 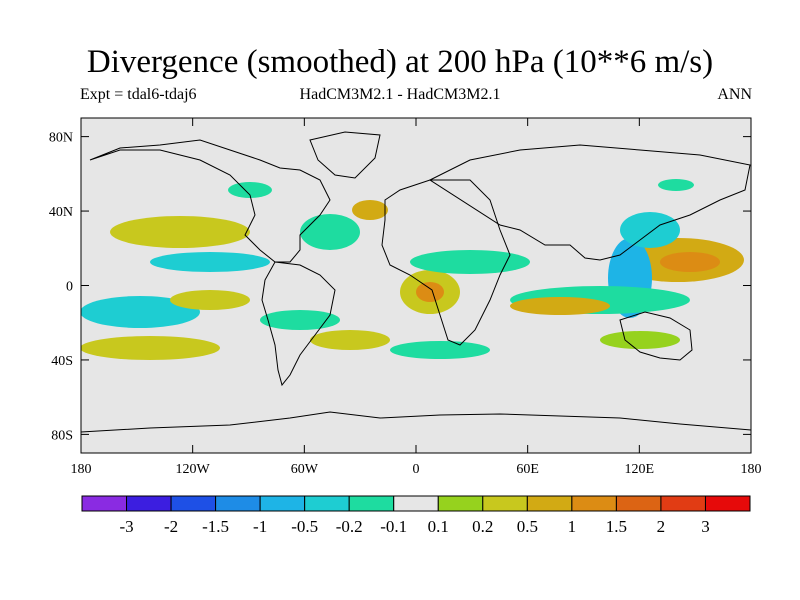 I want to click on season-label: ANN, so click(x=734, y=94).